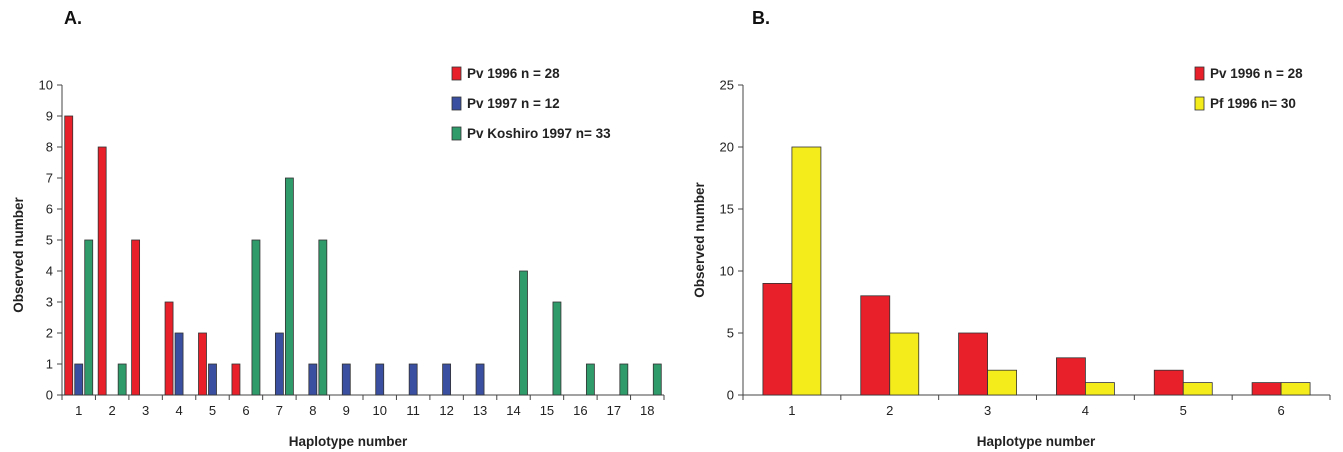  Describe the element at coordinates (761, 18) in the screenshot. I see `chart-b-panel-label: B.` at that location.